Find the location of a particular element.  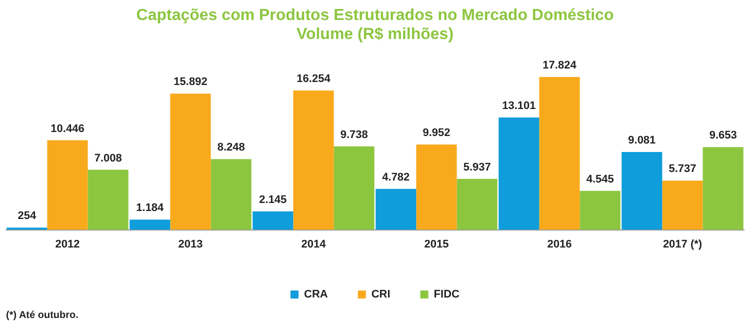

x-tick-label: 2015 is located at coordinates (436, 244).